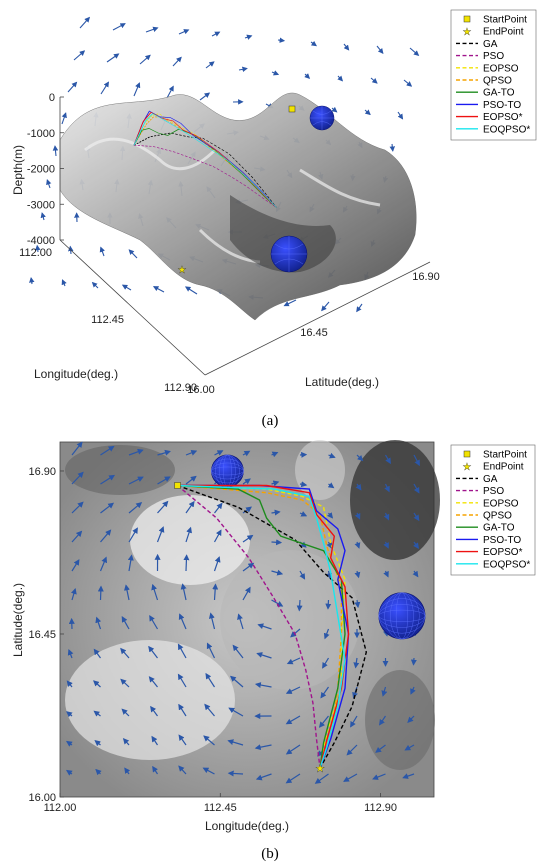 Image resolution: width=550 pixels, height=866 pixels. Describe the element at coordinates (485, 93) in the screenshot. I see `legend-item-ga-to: GA-TO` at that location.